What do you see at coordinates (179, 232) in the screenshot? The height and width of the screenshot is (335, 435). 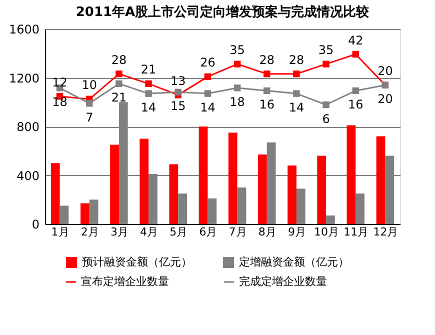 I see `x-tick-label: 5月` at bounding box center [179, 232].